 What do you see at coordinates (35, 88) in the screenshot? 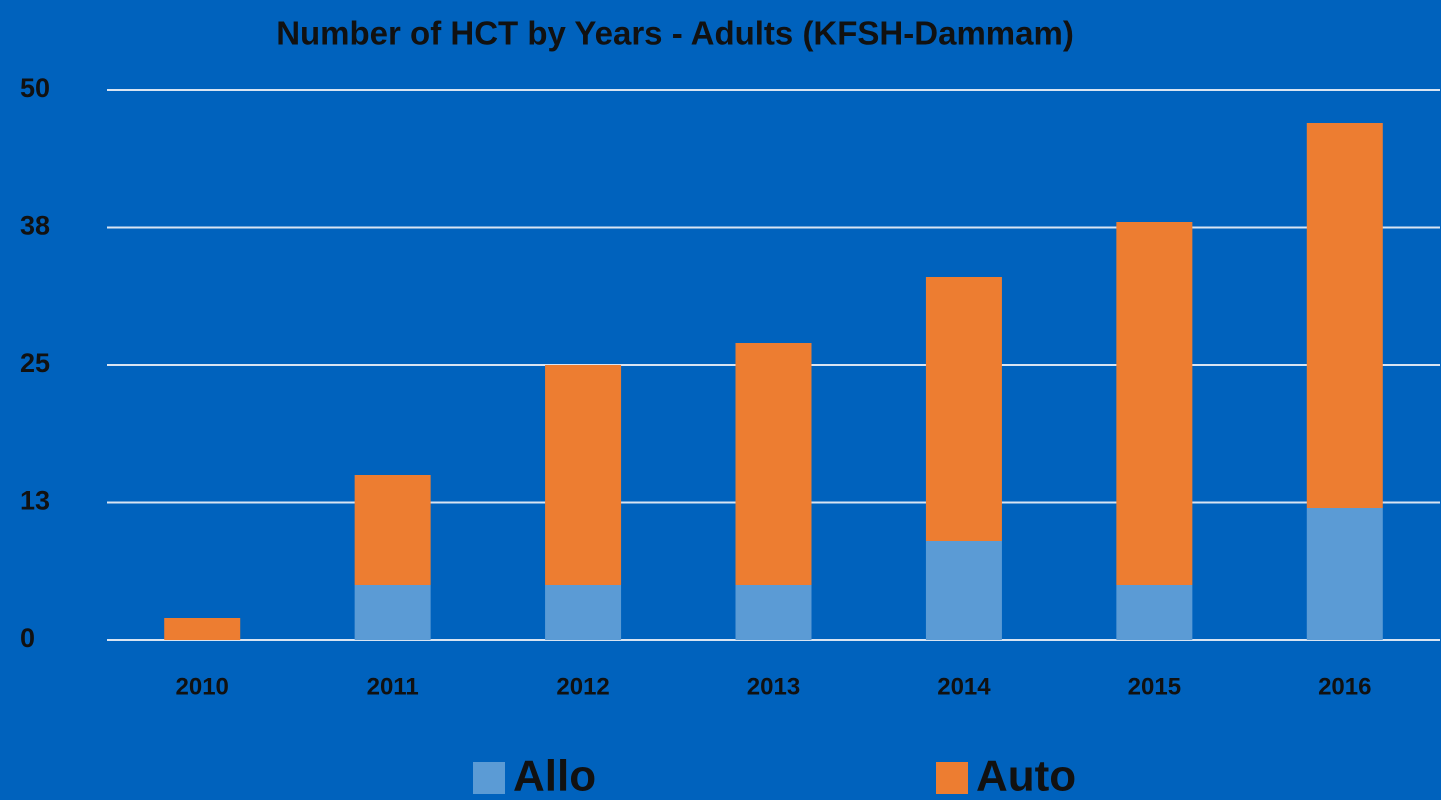
I see `y-tick-label: 50` at bounding box center [35, 88].